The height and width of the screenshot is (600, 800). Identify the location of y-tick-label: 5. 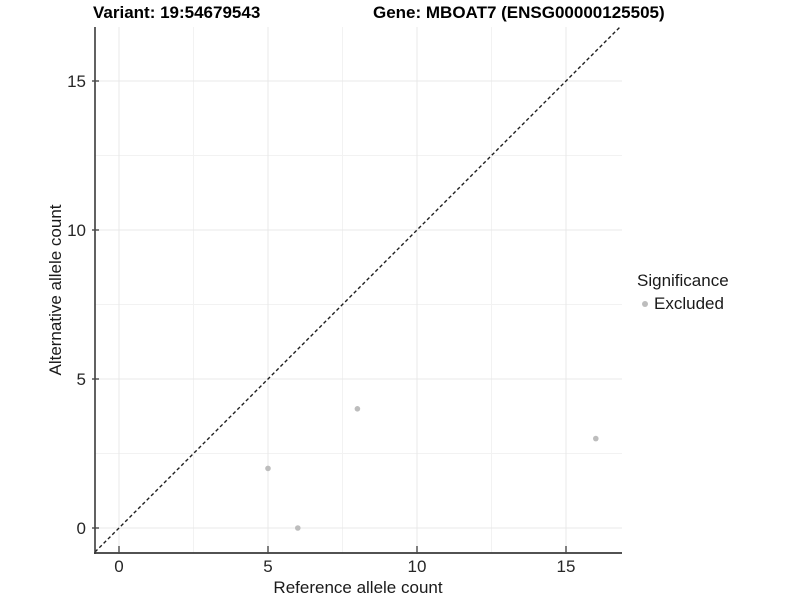
(81, 379).